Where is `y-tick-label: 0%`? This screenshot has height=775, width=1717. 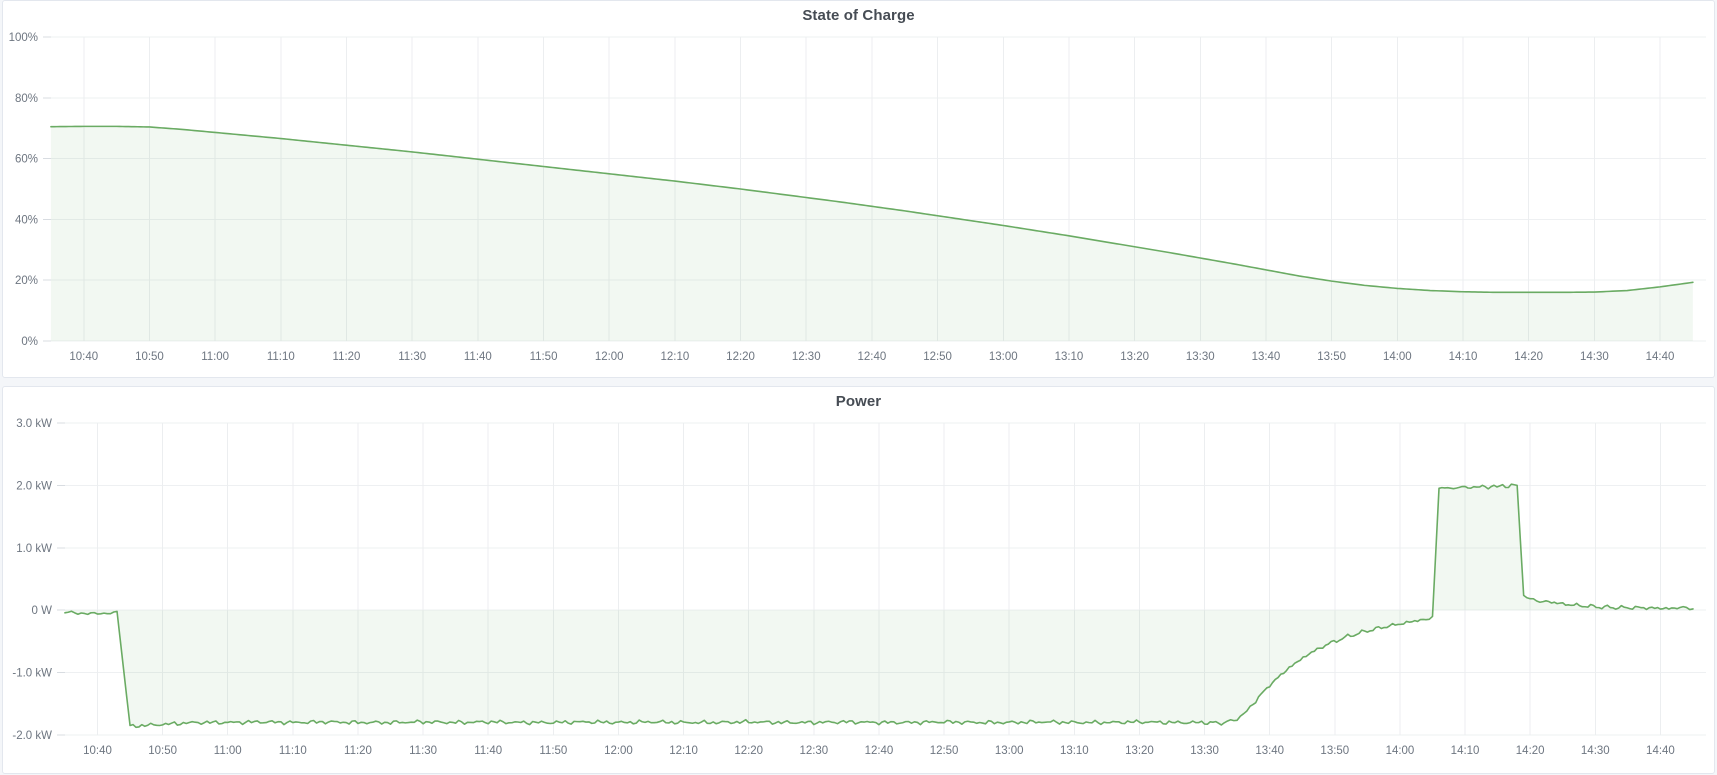 y-tick-label: 0% is located at coordinates (29, 342).